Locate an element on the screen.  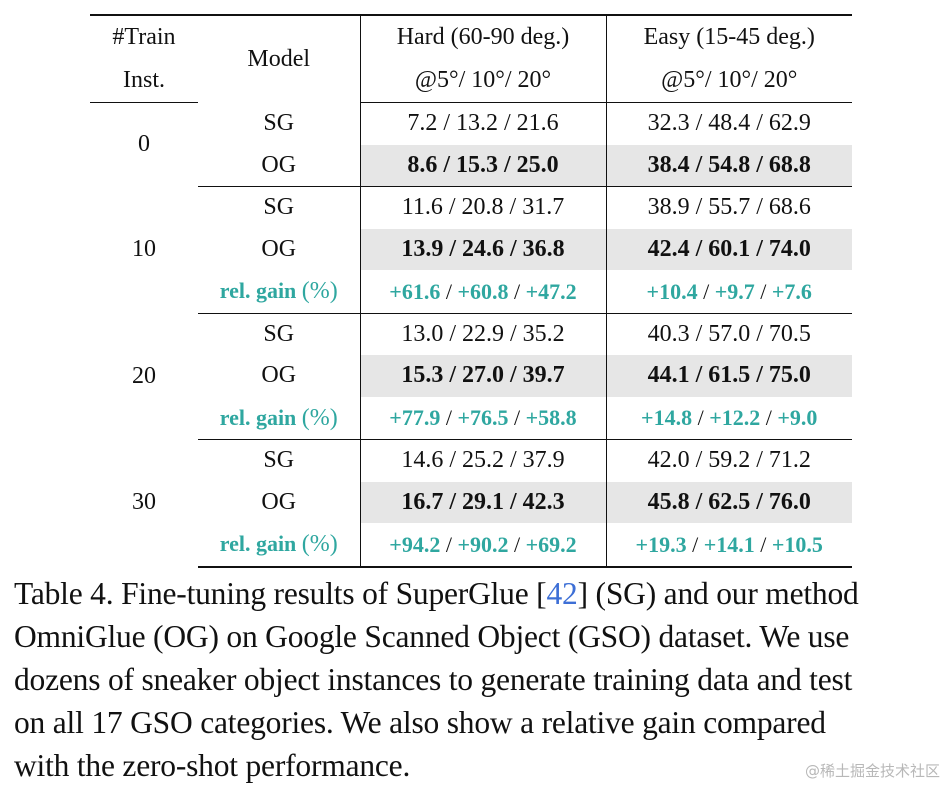
hard-gain: +77.9 / +76.5 / +58.8 is located at coordinates (483, 418).